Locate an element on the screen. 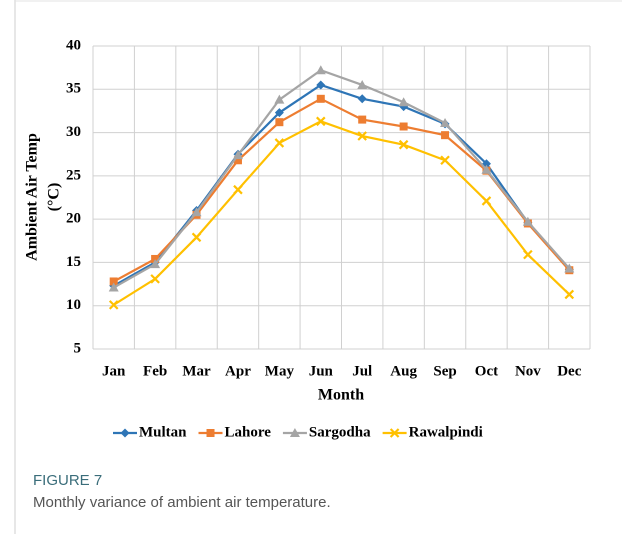  y-axis-label: (°C) is located at coordinates (54, 197).